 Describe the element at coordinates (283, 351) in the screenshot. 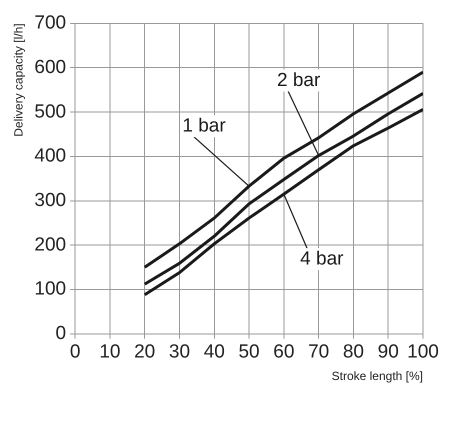

I see `x-tick-label: 60` at that location.